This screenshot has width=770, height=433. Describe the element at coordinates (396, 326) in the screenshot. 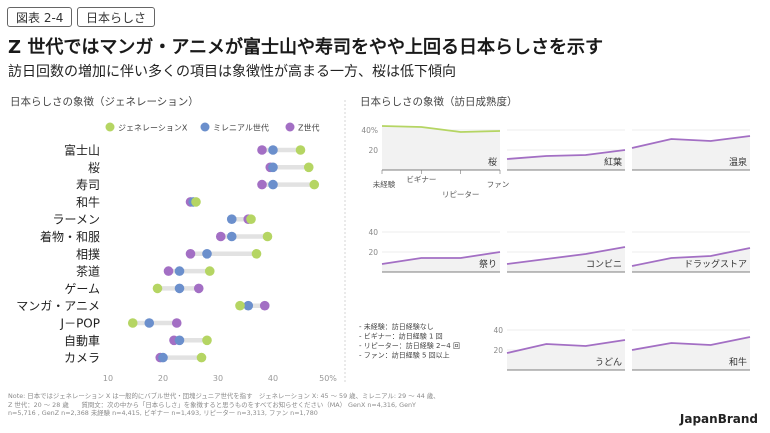

I see `maturity-legend-item: - 未経験：訪日経験なし` at that location.